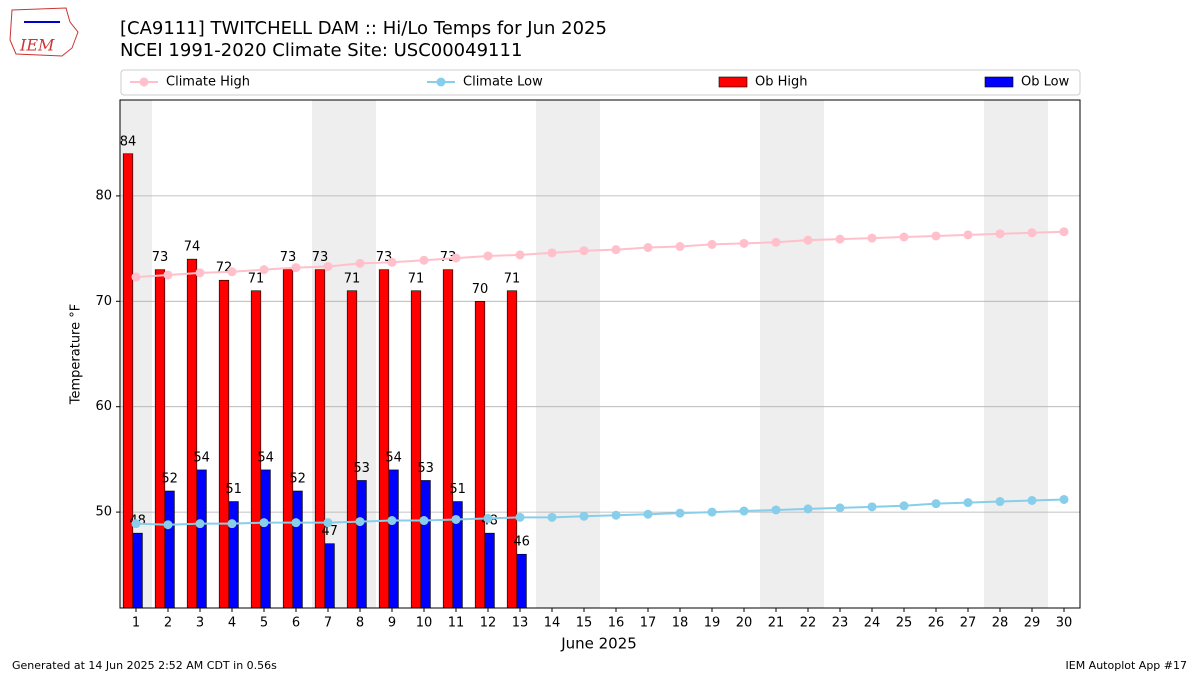 The image size is (1200, 675). Describe the element at coordinates (264, 623) in the screenshot. I see `x-tick-label: 5` at that location.